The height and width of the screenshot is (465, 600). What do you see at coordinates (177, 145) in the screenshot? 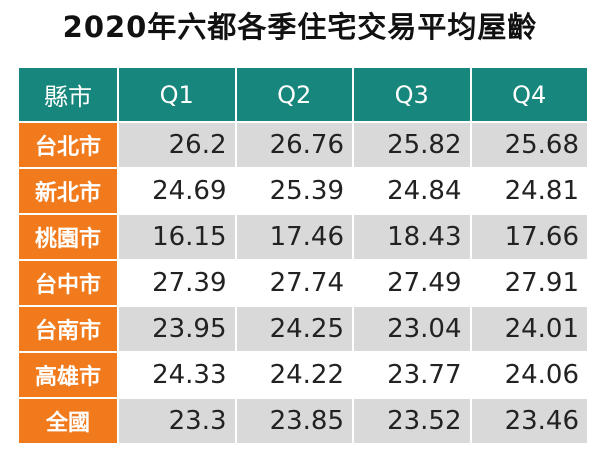
I see `value-cell: 26.2` at bounding box center [177, 145].